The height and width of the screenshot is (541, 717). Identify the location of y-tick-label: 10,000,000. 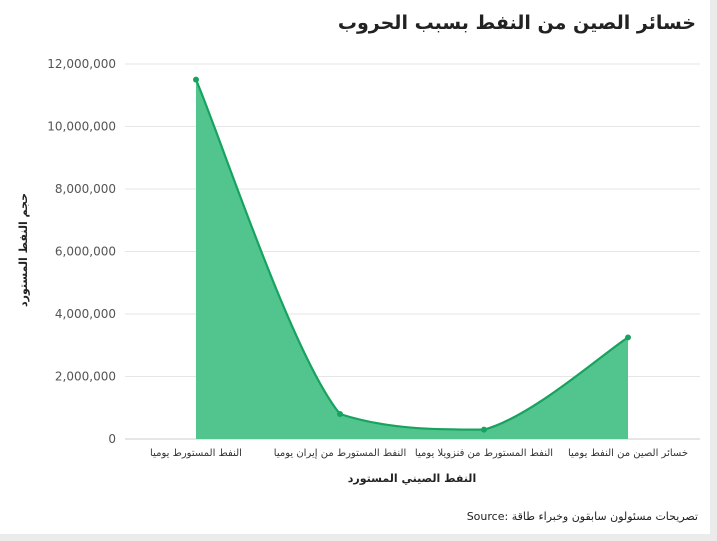
(81, 127).